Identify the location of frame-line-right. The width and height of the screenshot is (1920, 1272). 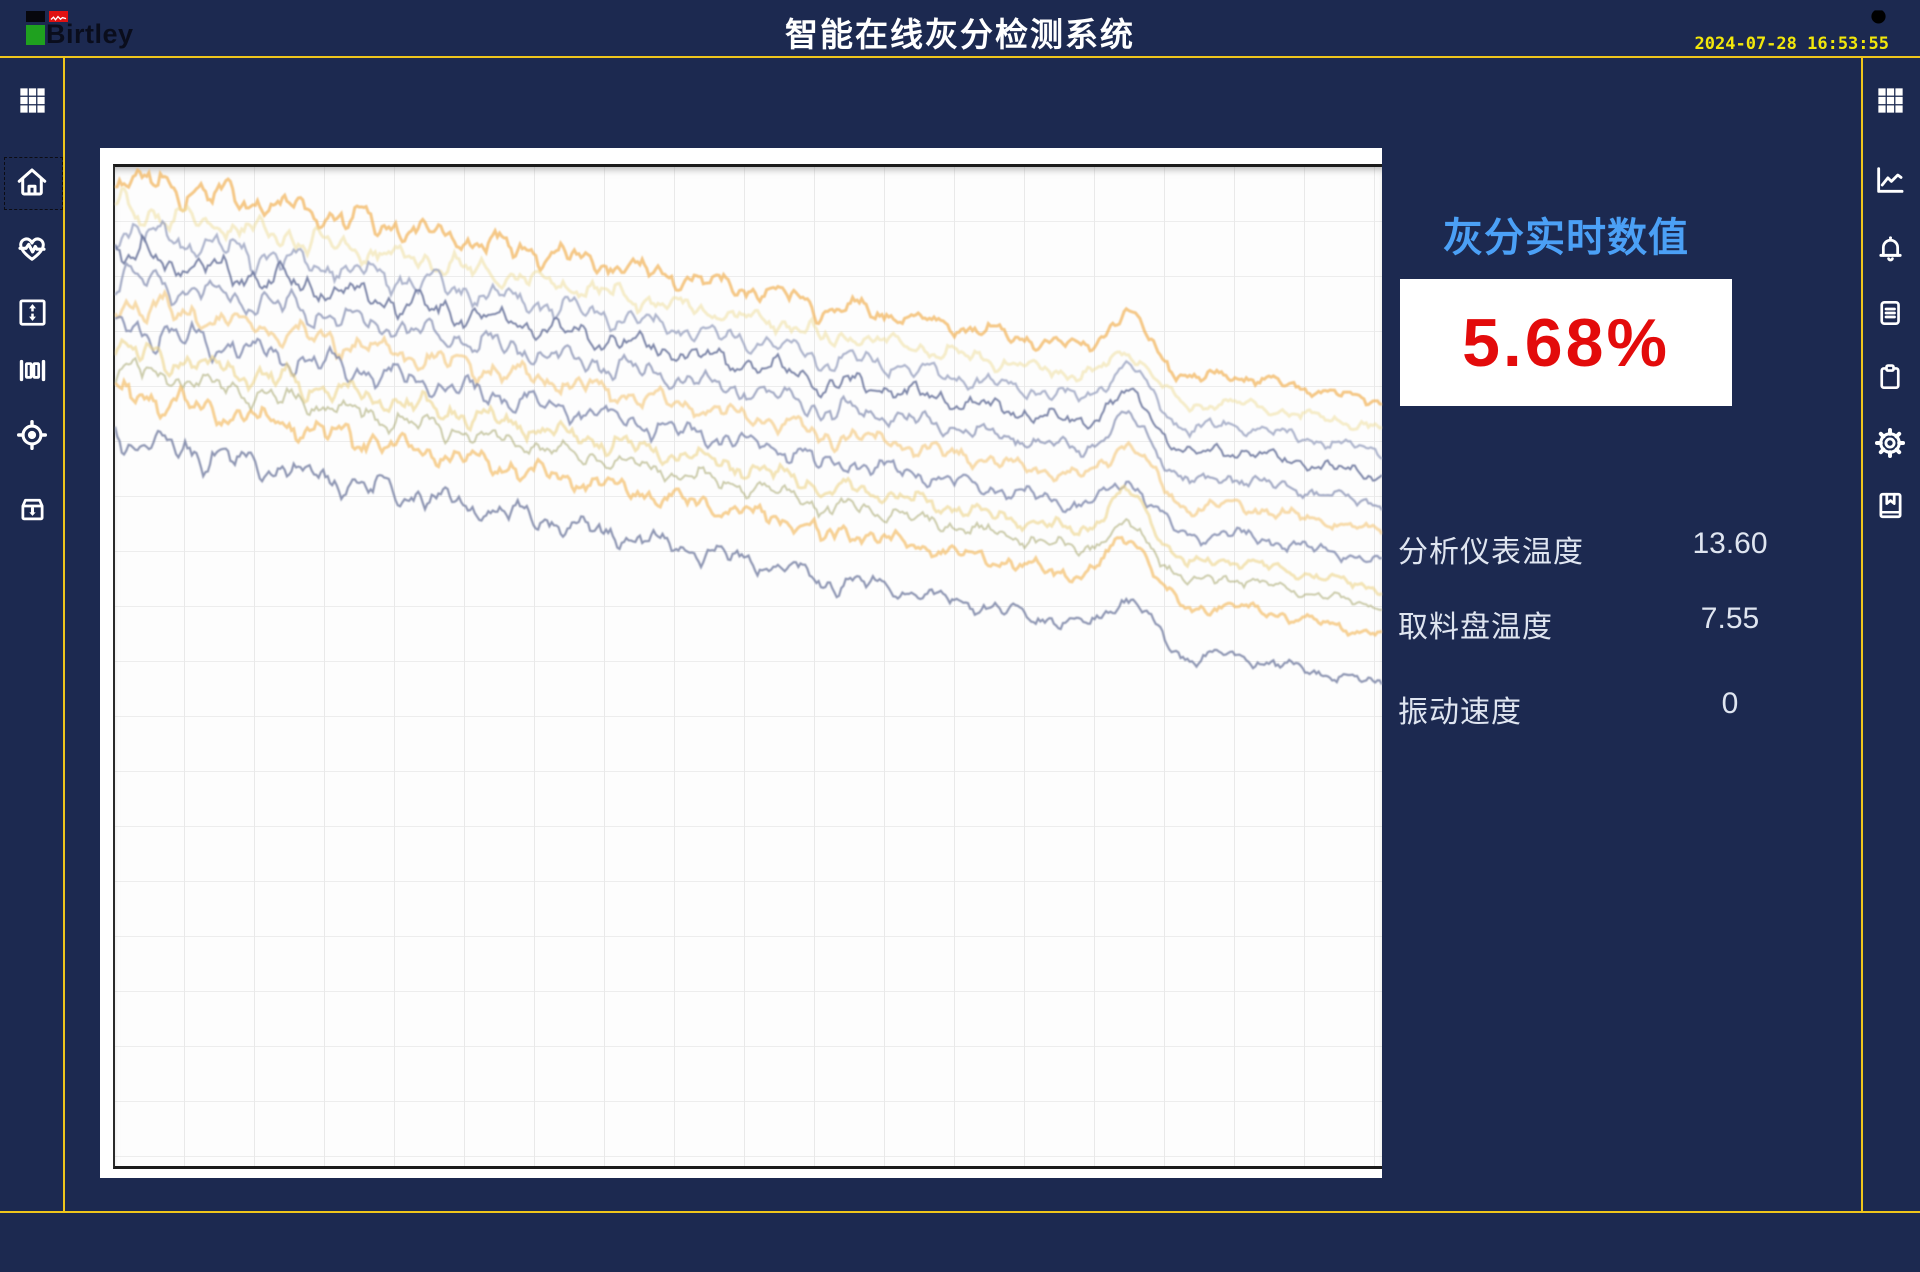
(1862, 634).